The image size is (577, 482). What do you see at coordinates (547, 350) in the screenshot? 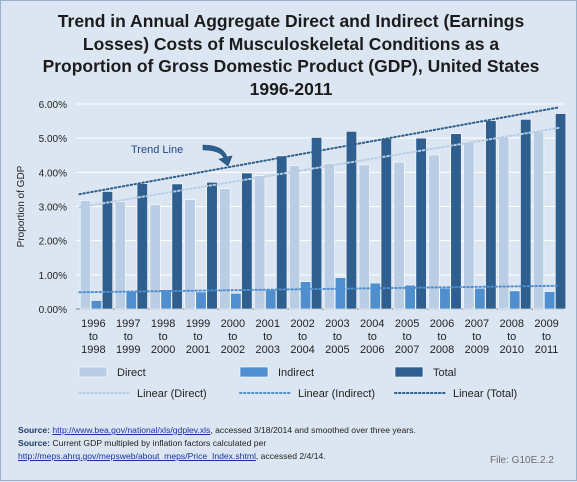
I see `x-tick-label: 2011` at bounding box center [547, 350].